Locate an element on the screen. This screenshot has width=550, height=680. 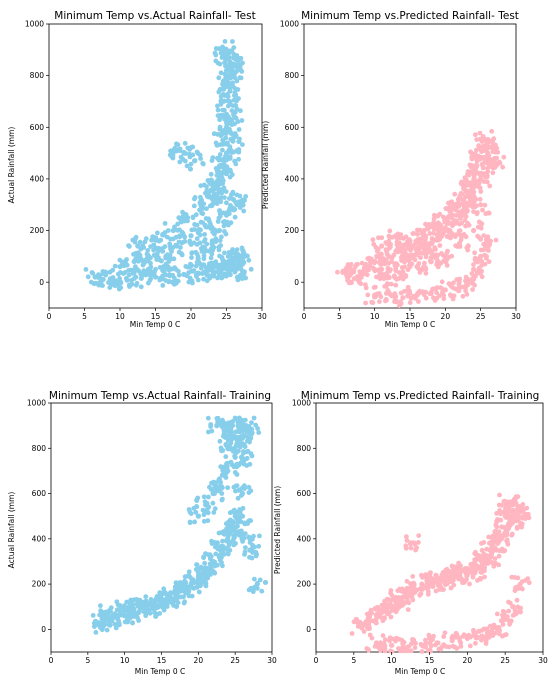
x-tick-label: 0 is located at coordinates (51, 660).